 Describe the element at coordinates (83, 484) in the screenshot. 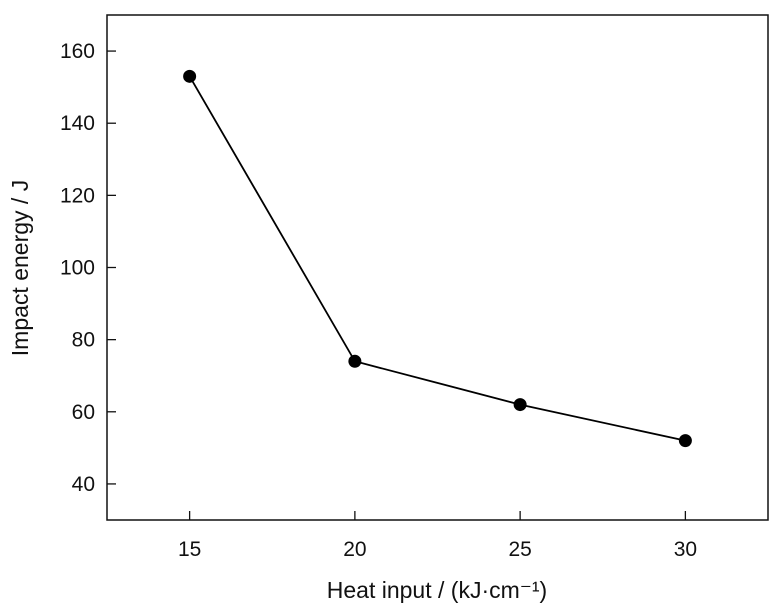

I see `y-tick-label: 40` at that location.